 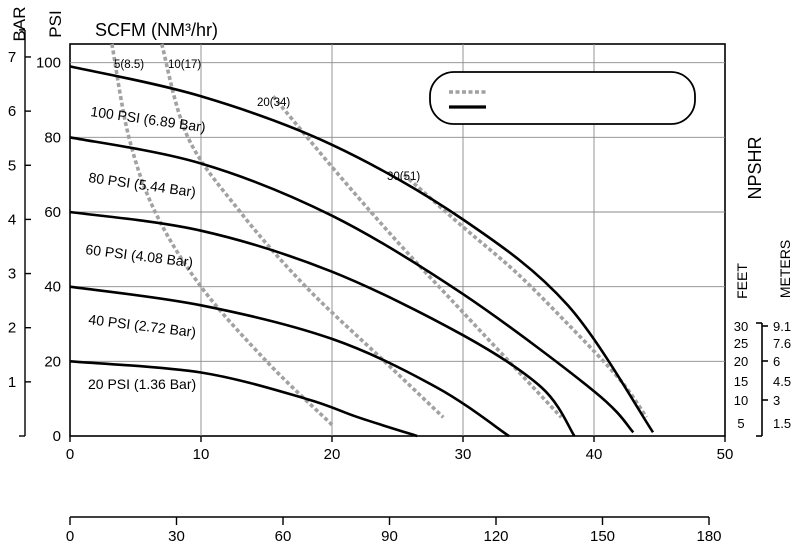 What do you see at coordinates (12, 219) in the screenshot?
I see `bar-tick-label: 4` at bounding box center [12, 219].